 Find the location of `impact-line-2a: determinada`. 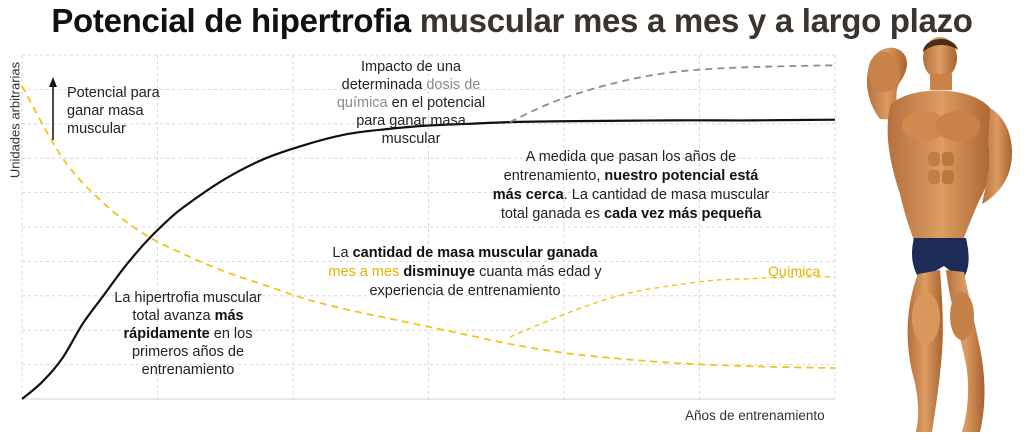

impact-line-2a: determinada is located at coordinates (384, 85).